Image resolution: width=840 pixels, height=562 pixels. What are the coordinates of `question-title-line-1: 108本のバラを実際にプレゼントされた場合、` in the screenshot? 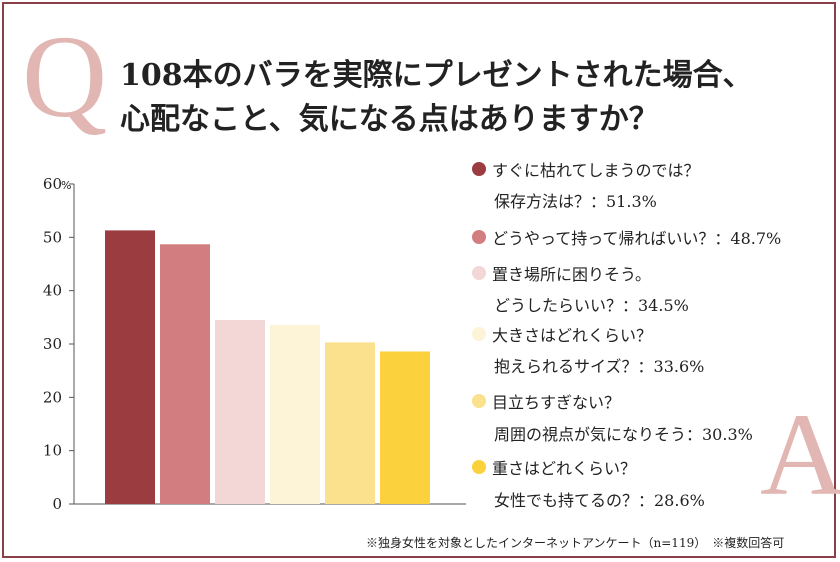 It's located at (436, 75).